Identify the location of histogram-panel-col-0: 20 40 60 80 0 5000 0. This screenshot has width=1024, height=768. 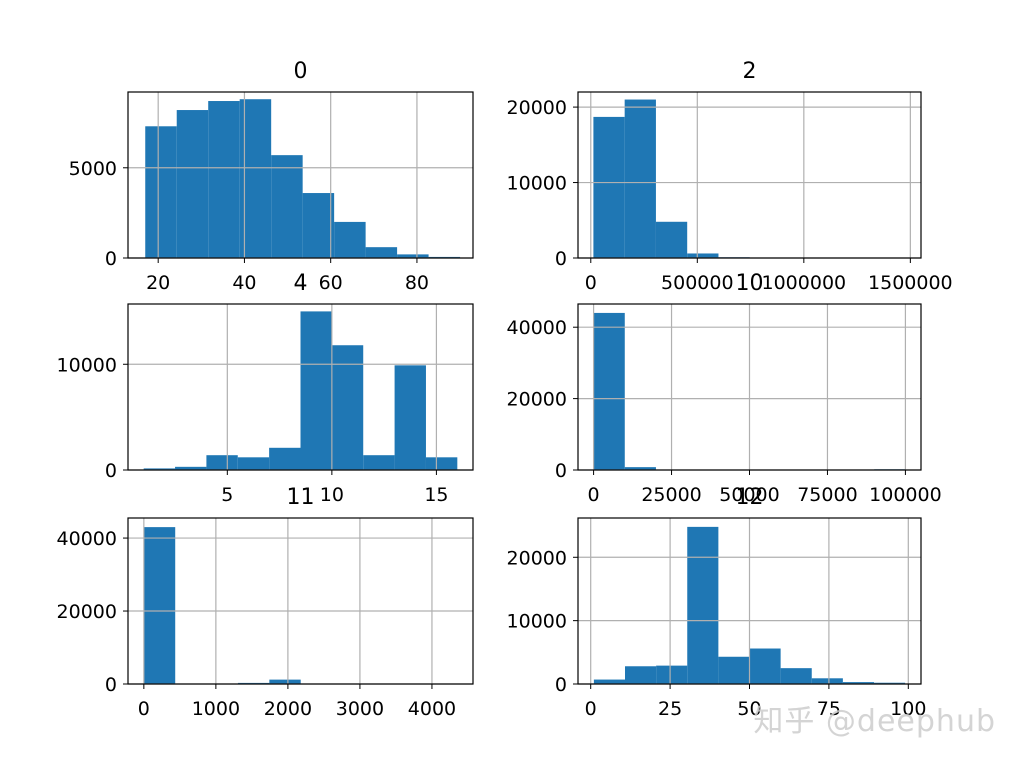
(271, 176).